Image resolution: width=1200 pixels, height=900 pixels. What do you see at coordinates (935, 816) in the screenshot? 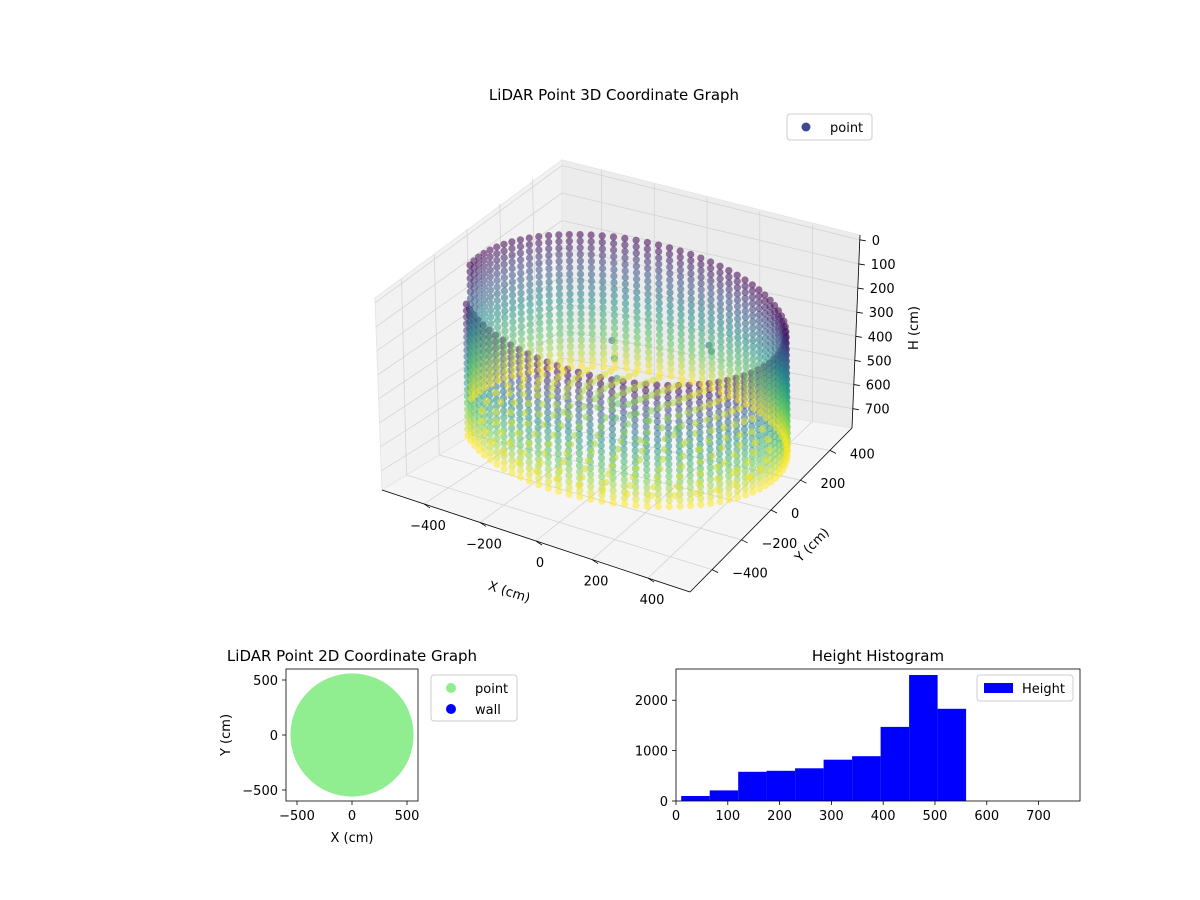
I see `x-tick-label-histogram: 500` at bounding box center [935, 816].